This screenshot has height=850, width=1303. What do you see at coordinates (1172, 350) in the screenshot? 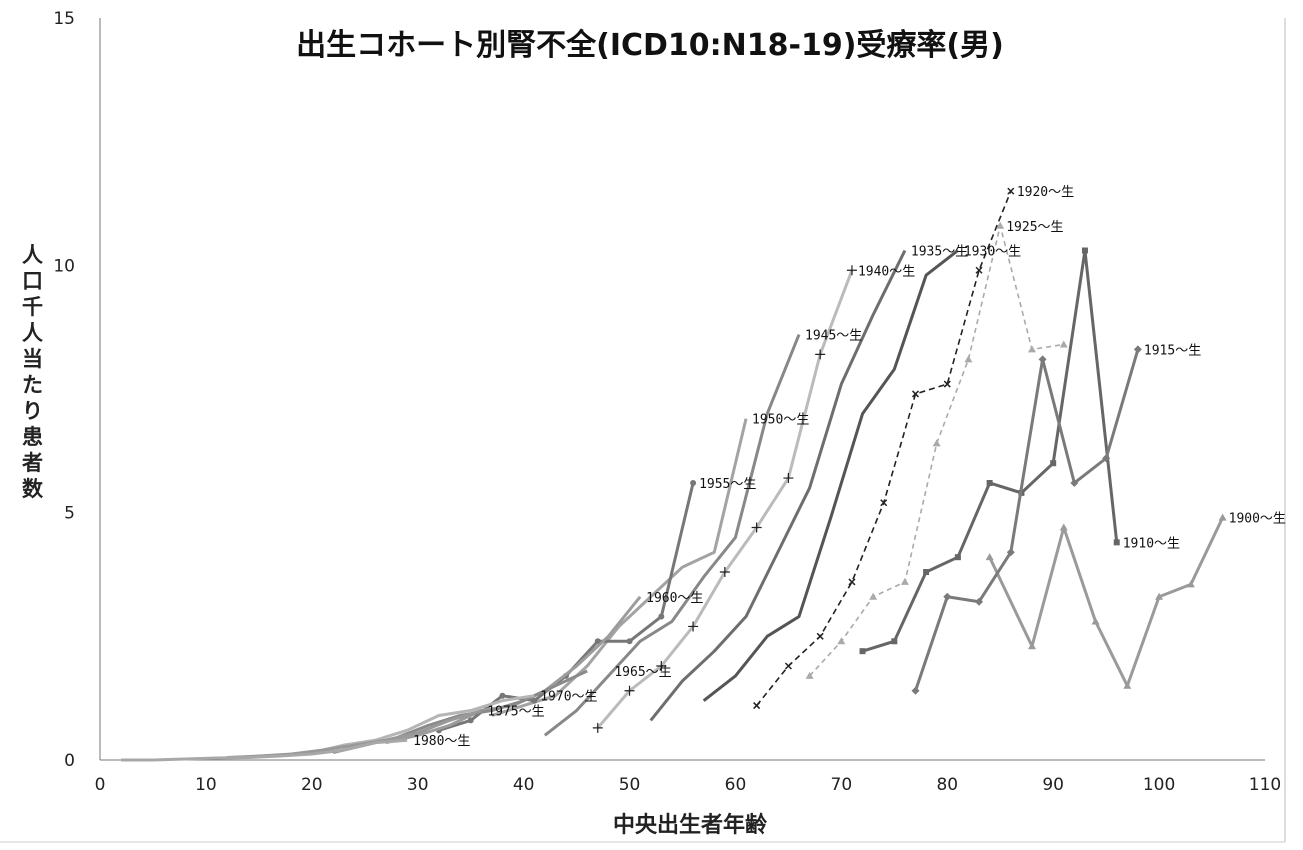
I see `series-label: 1915～生` at bounding box center [1172, 350].